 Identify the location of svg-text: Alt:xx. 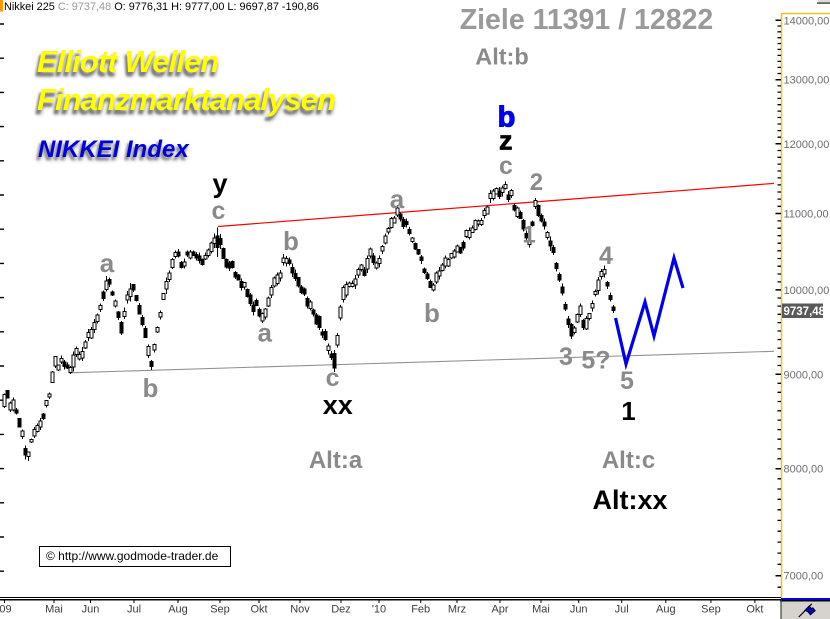
(629, 500).